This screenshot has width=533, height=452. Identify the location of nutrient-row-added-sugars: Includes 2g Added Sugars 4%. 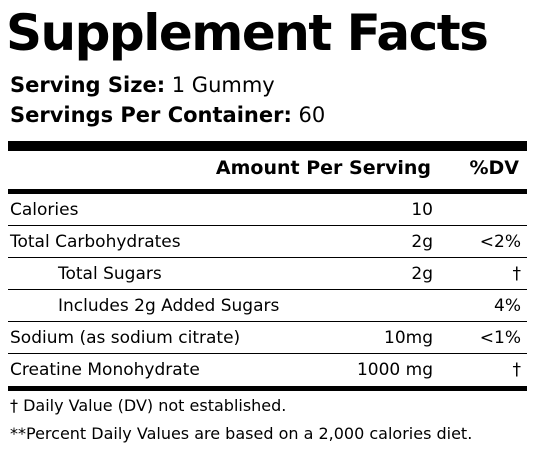
(267, 306).